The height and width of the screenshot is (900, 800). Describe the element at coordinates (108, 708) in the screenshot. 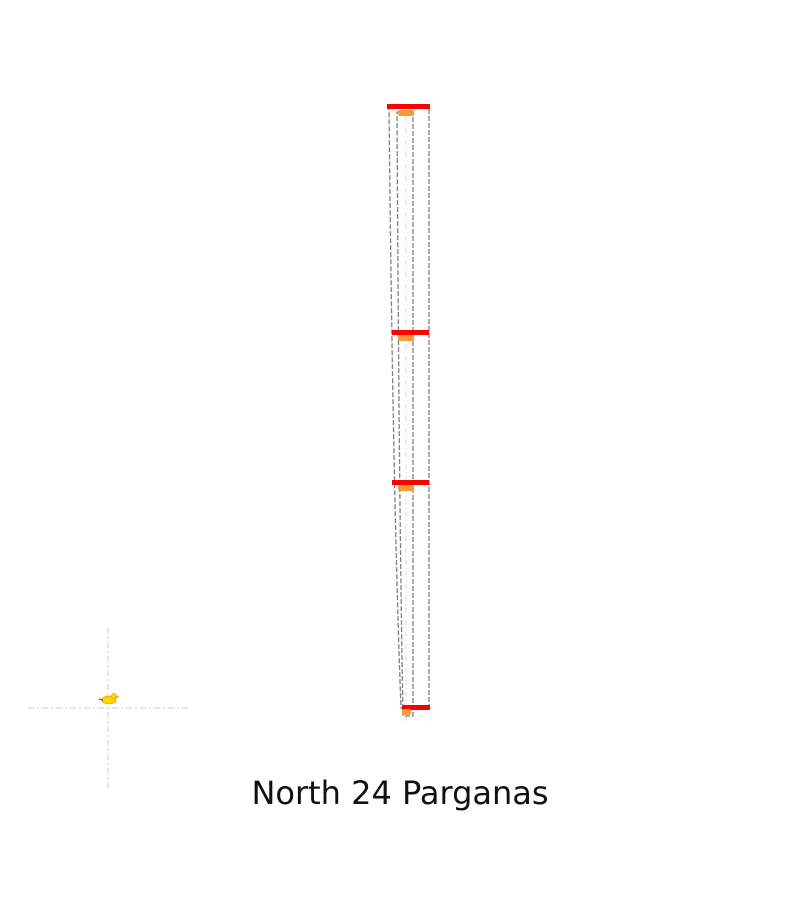

I see `locator-crosshair` at that location.